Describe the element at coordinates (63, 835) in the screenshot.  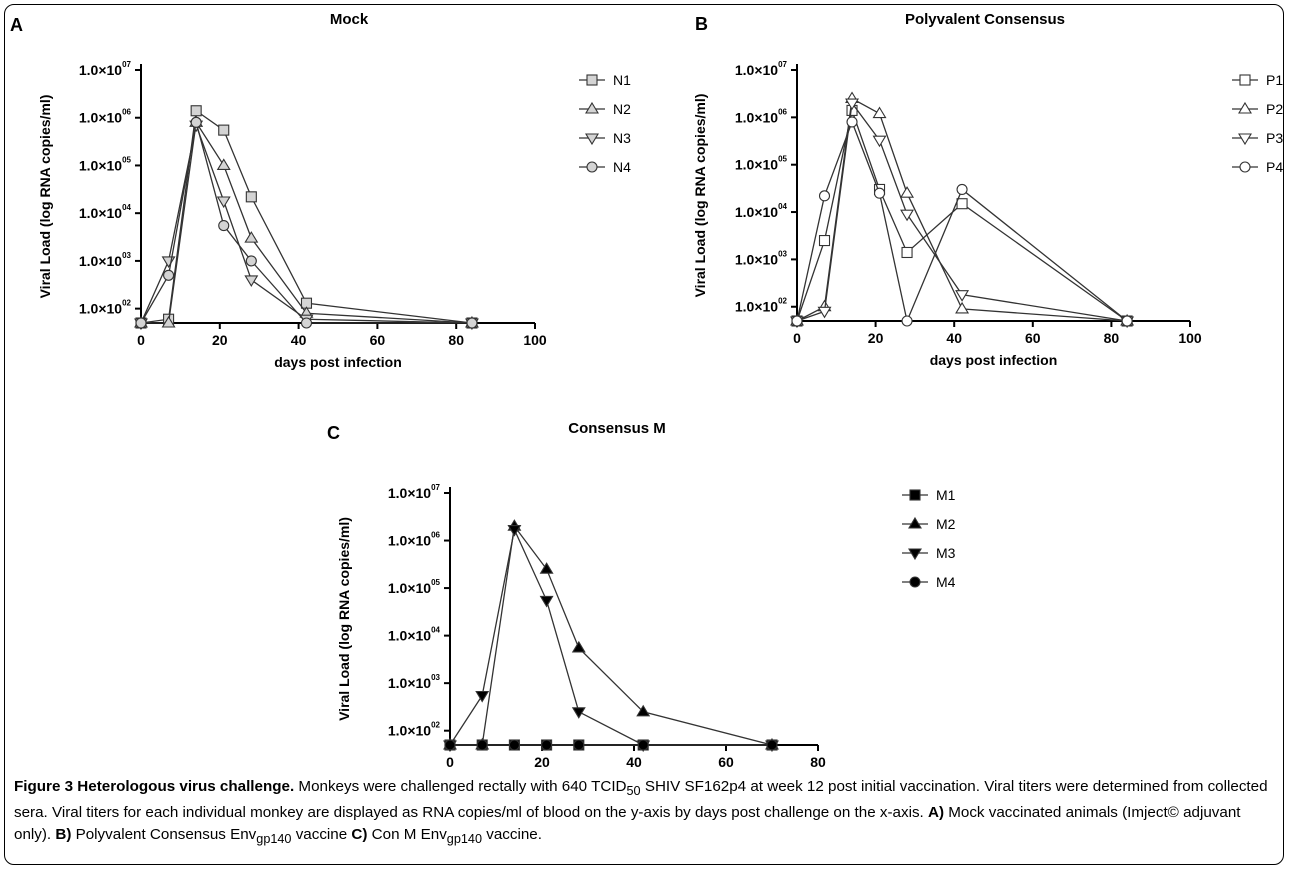
I see `caption-b-label: B)` at that location.